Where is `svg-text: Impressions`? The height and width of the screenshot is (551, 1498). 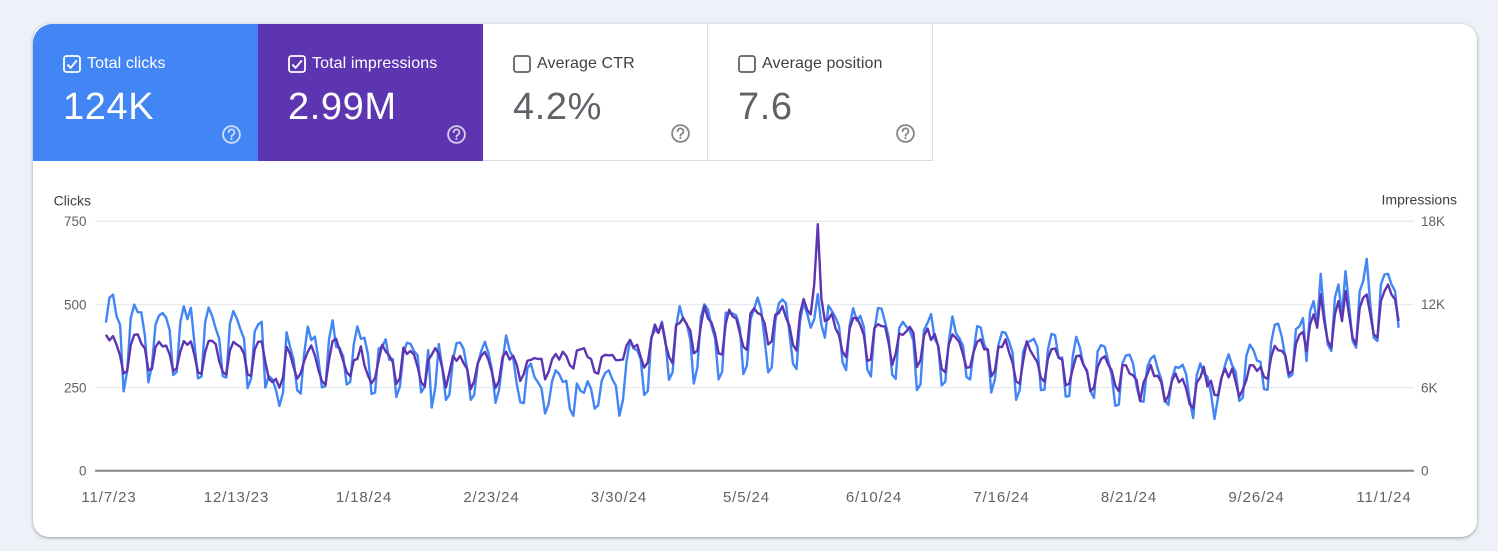
svg-text: Impressions is located at coordinates (1419, 200).